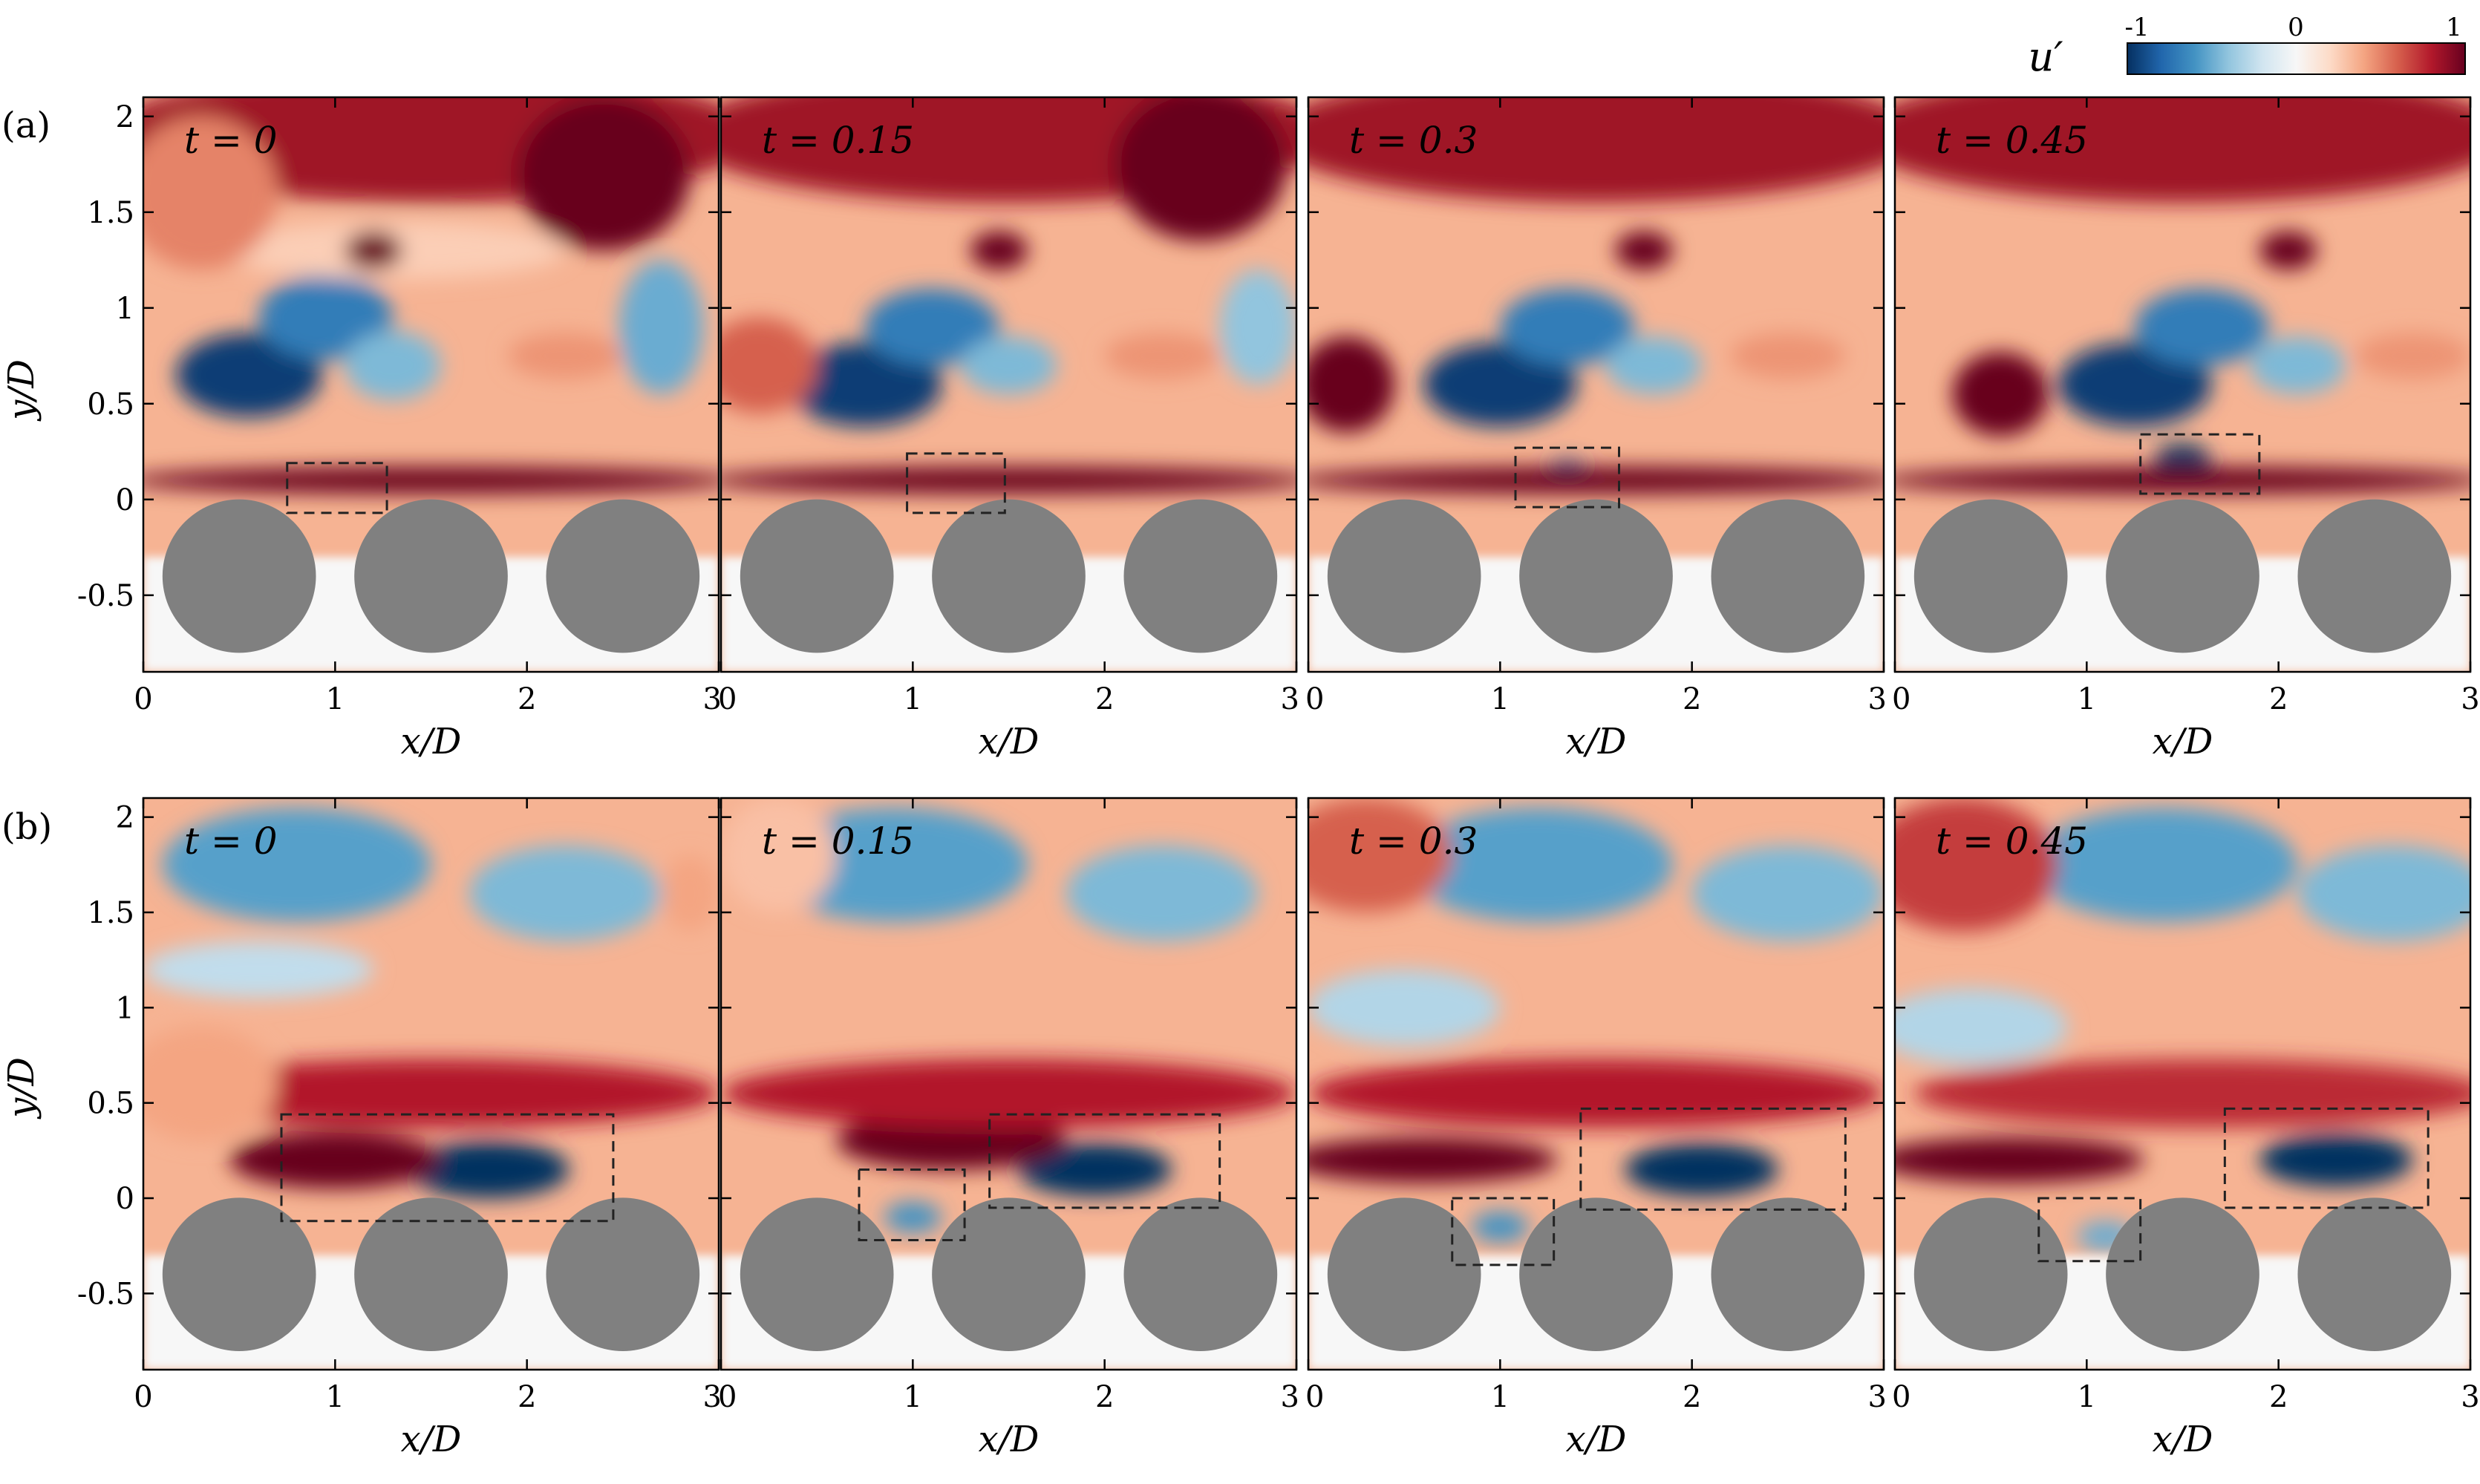  What do you see at coordinates (2296, 58) in the screenshot?
I see `colorbar-gradient` at bounding box center [2296, 58].